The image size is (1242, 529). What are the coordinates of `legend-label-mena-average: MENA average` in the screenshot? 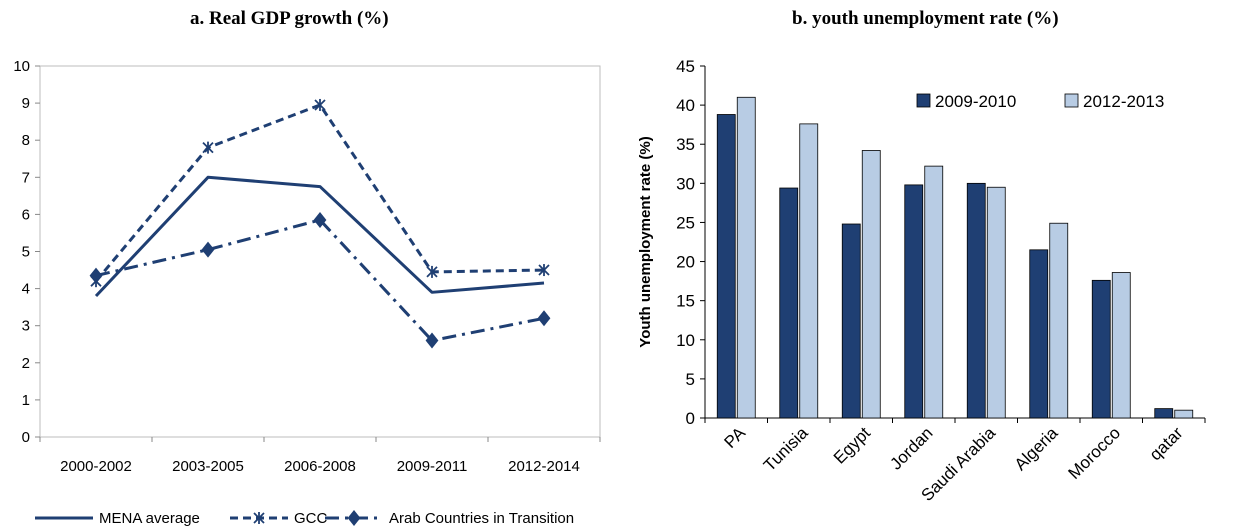 It's located at (149, 518).